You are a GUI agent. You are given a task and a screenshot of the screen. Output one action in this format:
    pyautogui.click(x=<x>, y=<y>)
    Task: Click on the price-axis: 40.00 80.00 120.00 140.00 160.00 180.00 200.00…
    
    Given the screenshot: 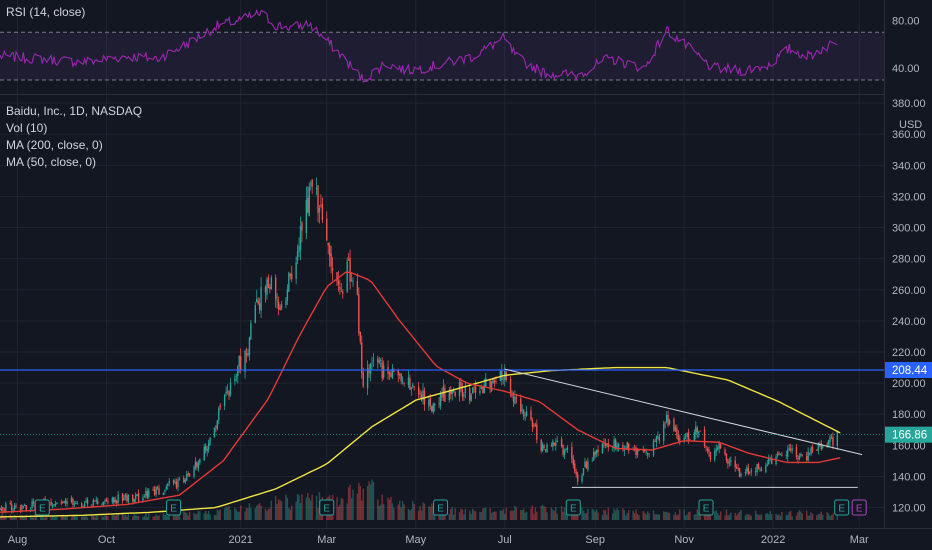 What is the action you would take?
    pyautogui.click(x=908, y=275)
    